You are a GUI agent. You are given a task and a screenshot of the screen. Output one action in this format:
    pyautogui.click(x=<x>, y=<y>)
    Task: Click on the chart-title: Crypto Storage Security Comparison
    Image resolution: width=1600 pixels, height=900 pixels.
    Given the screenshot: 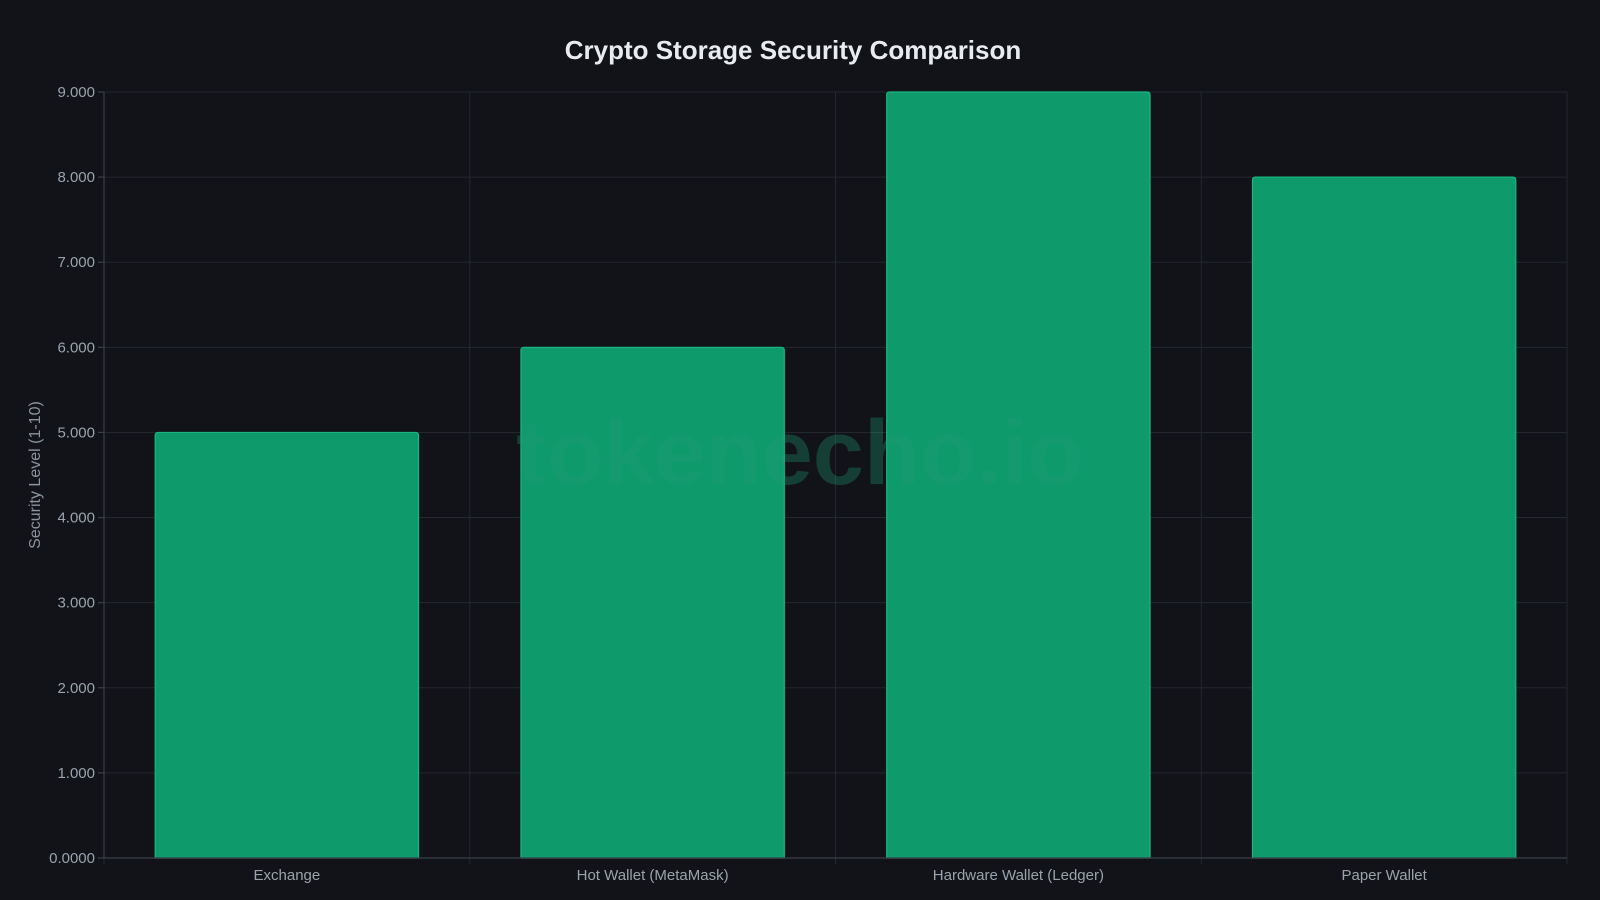 What is the action you would take?
    pyautogui.click(x=793, y=50)
    